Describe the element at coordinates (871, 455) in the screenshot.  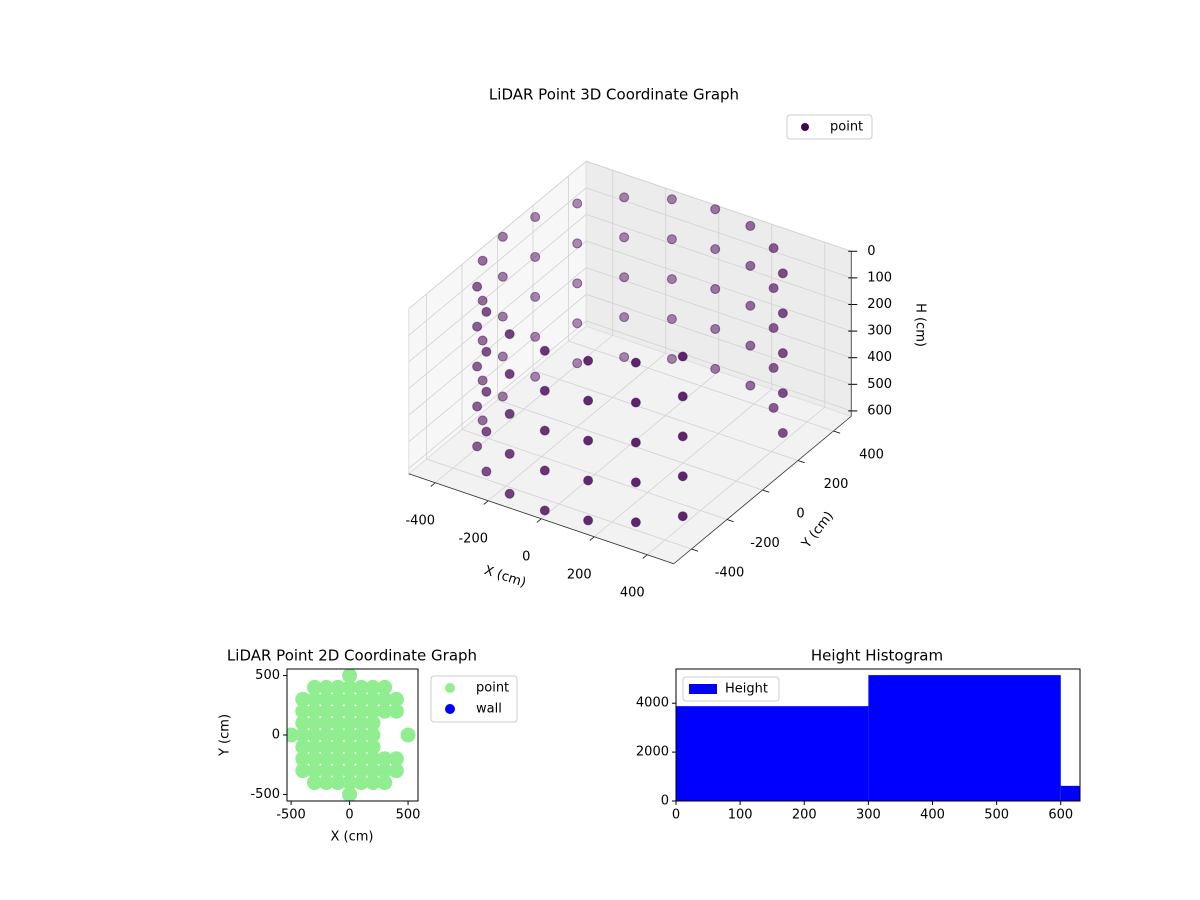
I see `y-tick-label: 400` at that location.